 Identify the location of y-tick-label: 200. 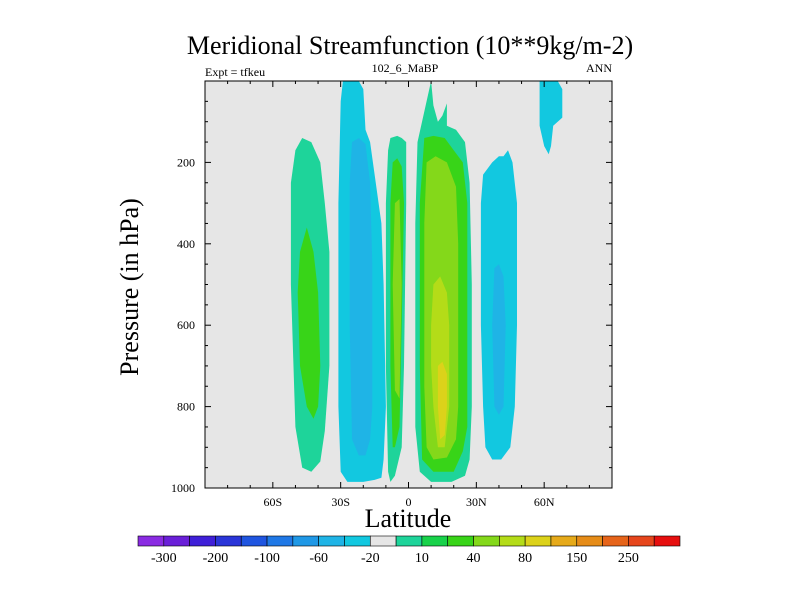
(186, 162).